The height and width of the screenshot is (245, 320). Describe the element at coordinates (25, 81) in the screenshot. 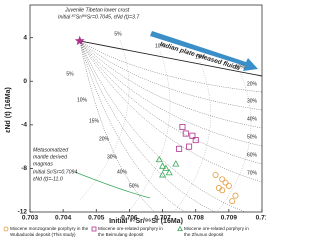

I see `y-tick-label: 0` at that location.